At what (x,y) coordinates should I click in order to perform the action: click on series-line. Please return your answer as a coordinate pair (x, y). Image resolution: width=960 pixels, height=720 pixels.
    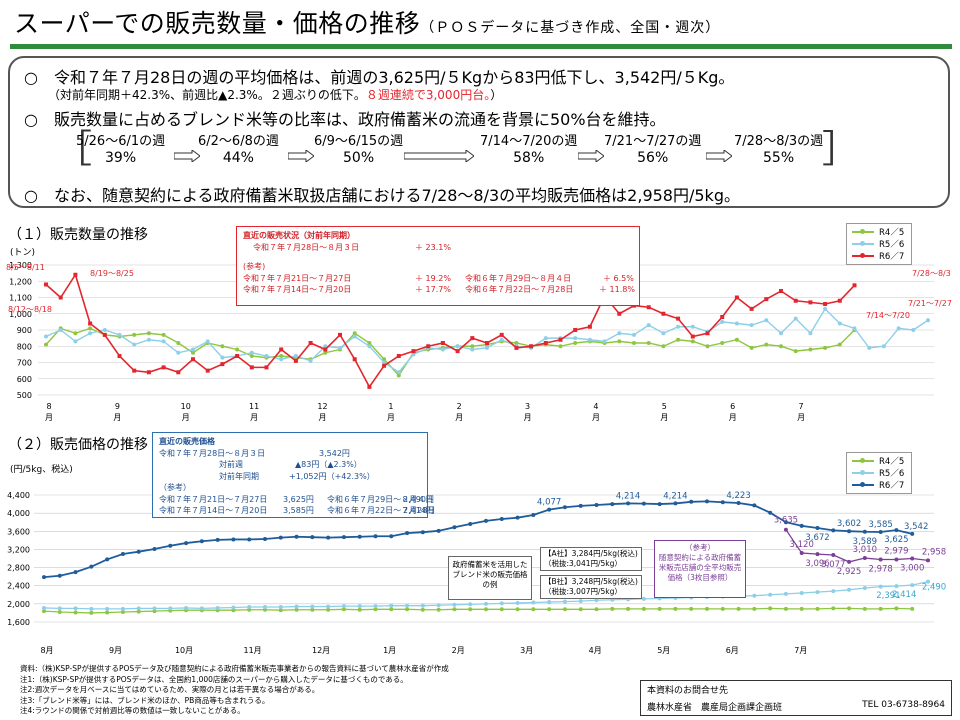
    Looking at the image, I should click on (450, 330).